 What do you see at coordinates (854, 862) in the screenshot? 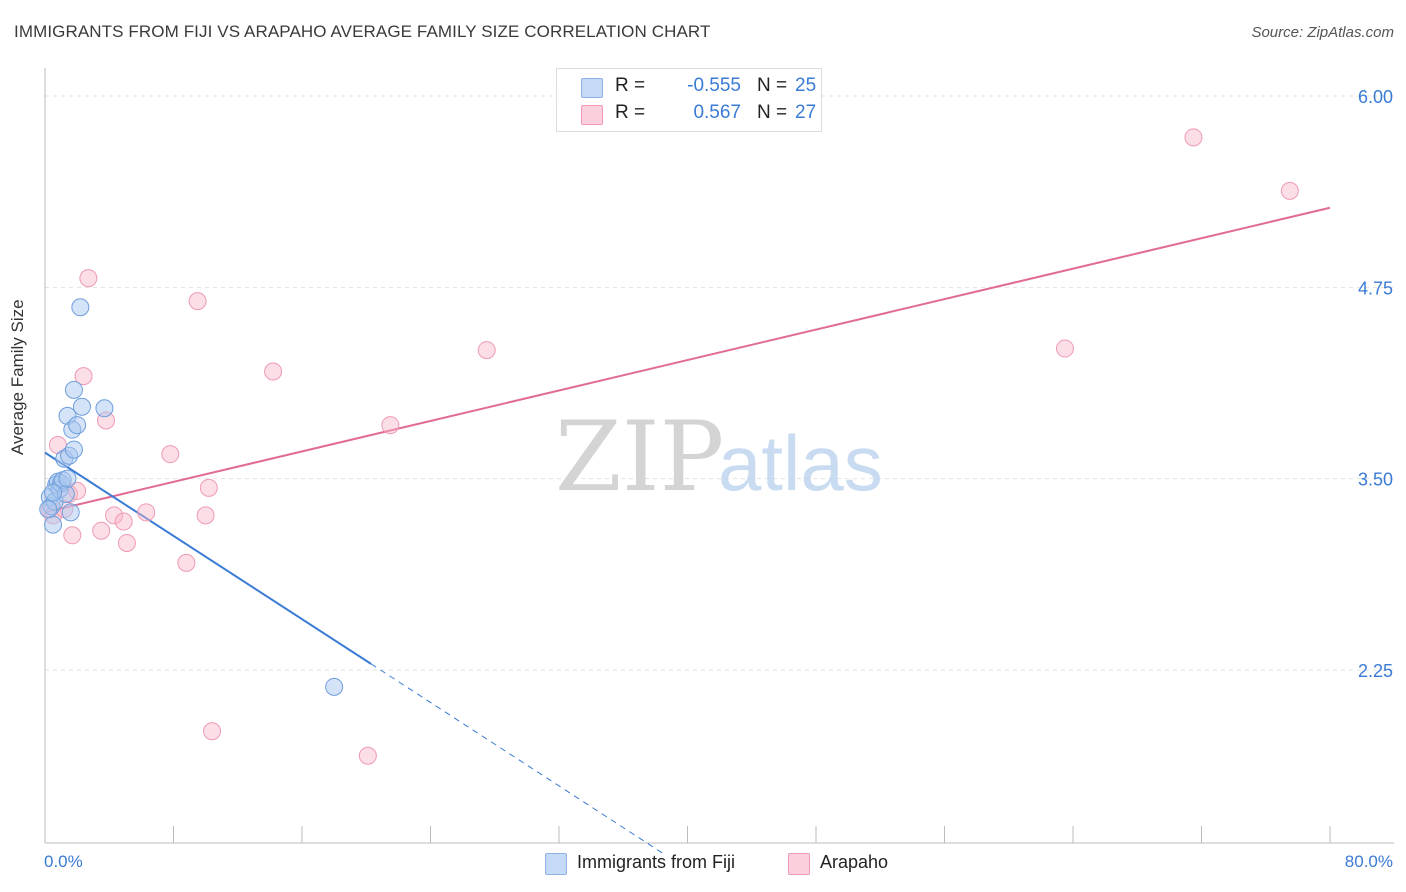
I see `series-label-arapaho: Arapaho` at bounding box center [854, 862].